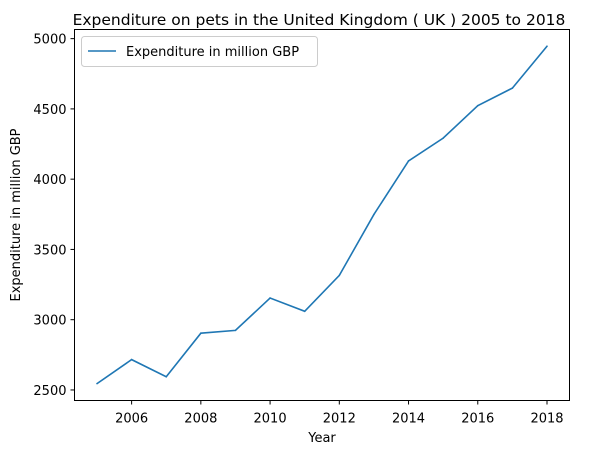  What do you see at coordinates (321, 438) in the screenshot?
I see `x-axis-label: Year` at bounding box center [321, 438].